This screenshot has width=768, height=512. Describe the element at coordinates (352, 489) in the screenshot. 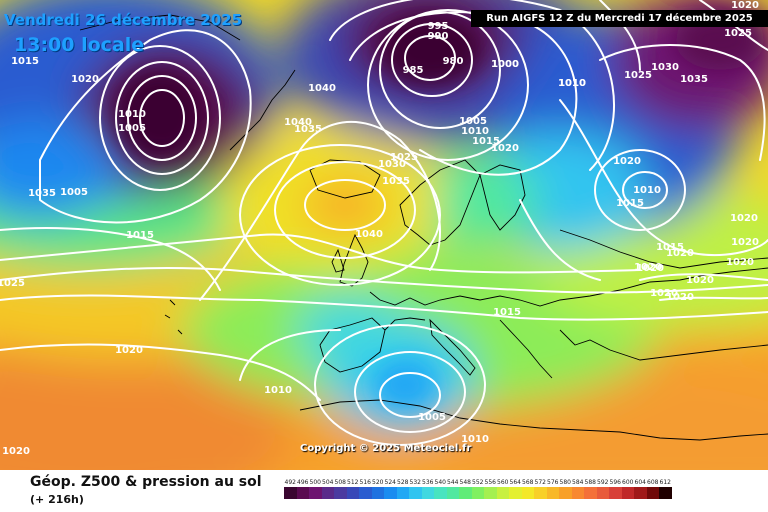

I see `scale-step: 512` at that location.